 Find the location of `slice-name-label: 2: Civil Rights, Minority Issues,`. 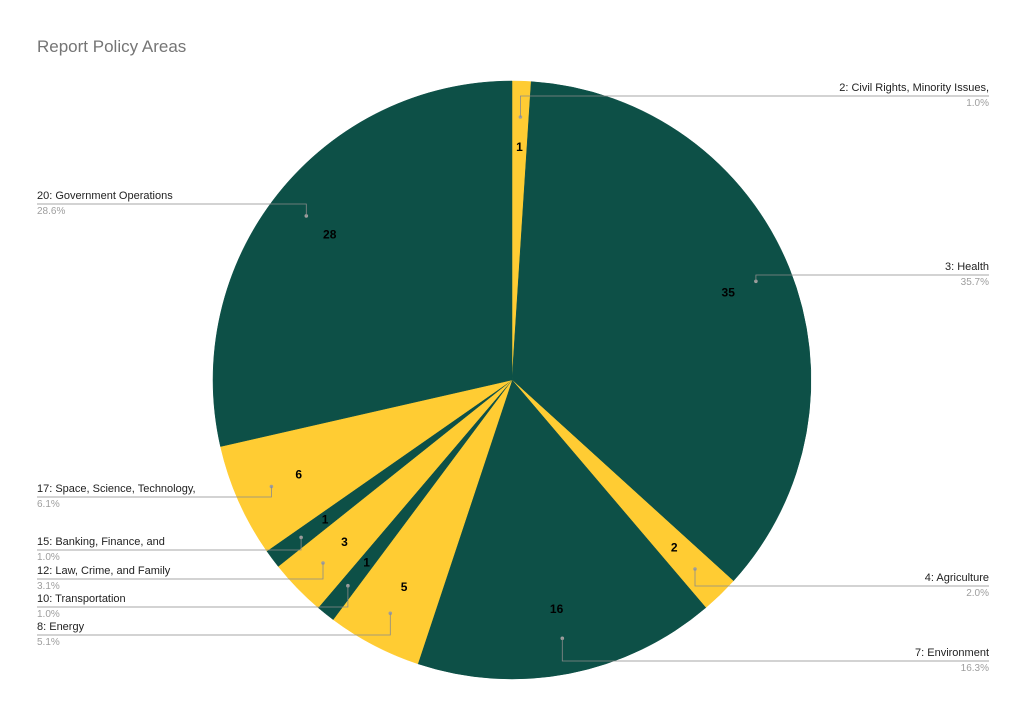

slice-name-label: 2: Civil Rights, Minority Issues, is located at coordinates (914, 88).